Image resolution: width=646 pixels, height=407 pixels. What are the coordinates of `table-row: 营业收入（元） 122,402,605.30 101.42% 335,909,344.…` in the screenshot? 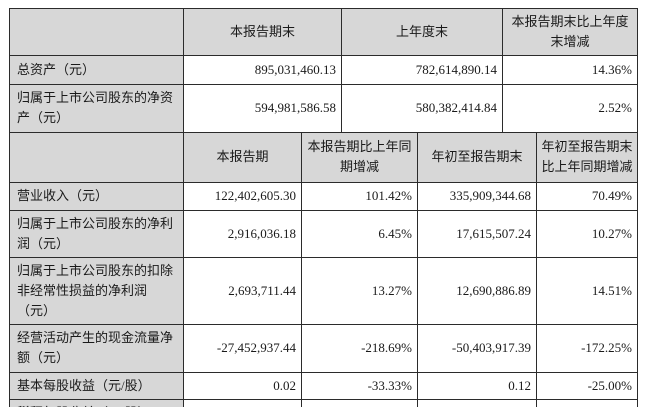 It's located at (323, 196).